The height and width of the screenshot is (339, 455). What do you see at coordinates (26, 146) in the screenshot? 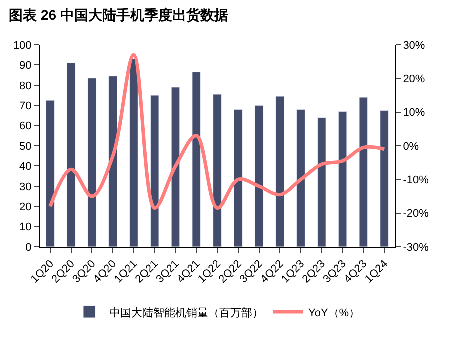
I see `y-tick-label: 50` at bounding box center [26, 146].